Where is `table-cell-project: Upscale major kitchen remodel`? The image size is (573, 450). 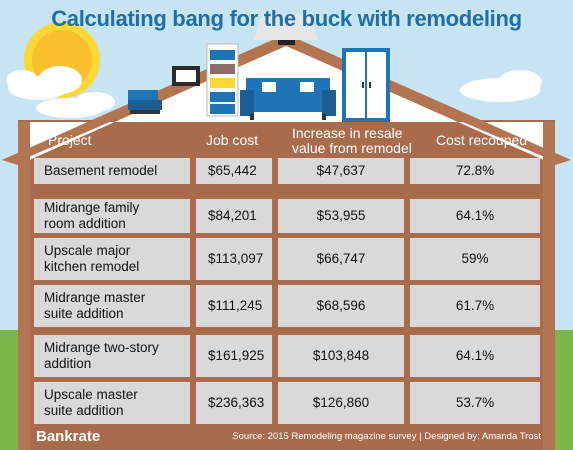 table-cell-project: Upscale major kitchen remodel is located at coordinates (112, 259).